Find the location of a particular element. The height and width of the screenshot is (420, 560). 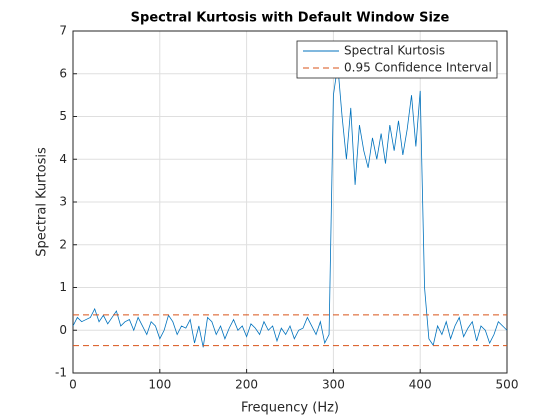

legend-label: 0.95 Confidence Interval is located at coordinates (418, 68).